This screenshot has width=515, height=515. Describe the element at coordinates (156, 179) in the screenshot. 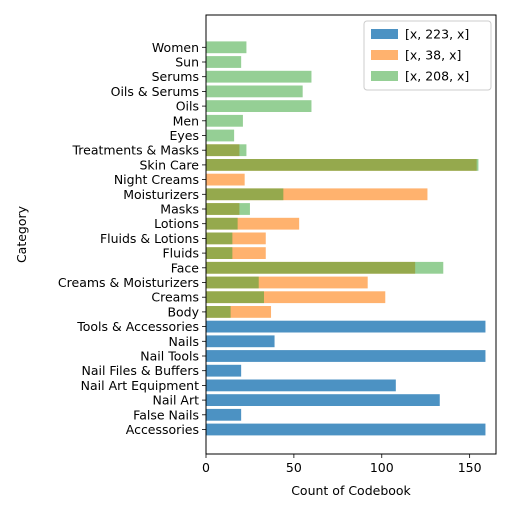

I see `y-tick-label: Night Creams` at that location.